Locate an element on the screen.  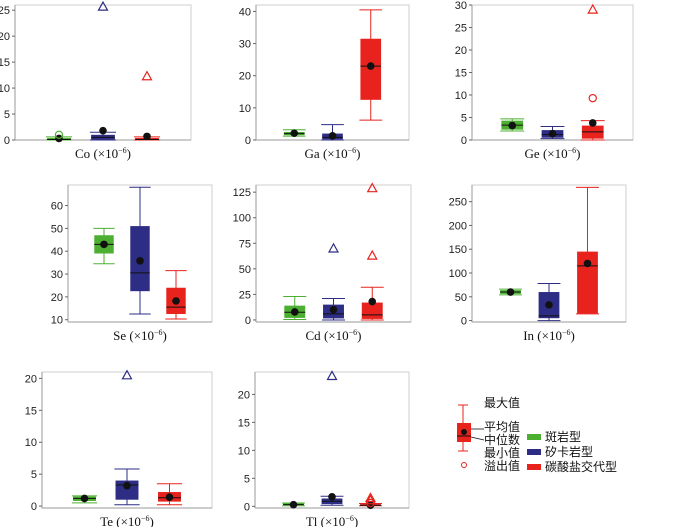
y-tick-label: 75 is located at coordinates (245, 244).